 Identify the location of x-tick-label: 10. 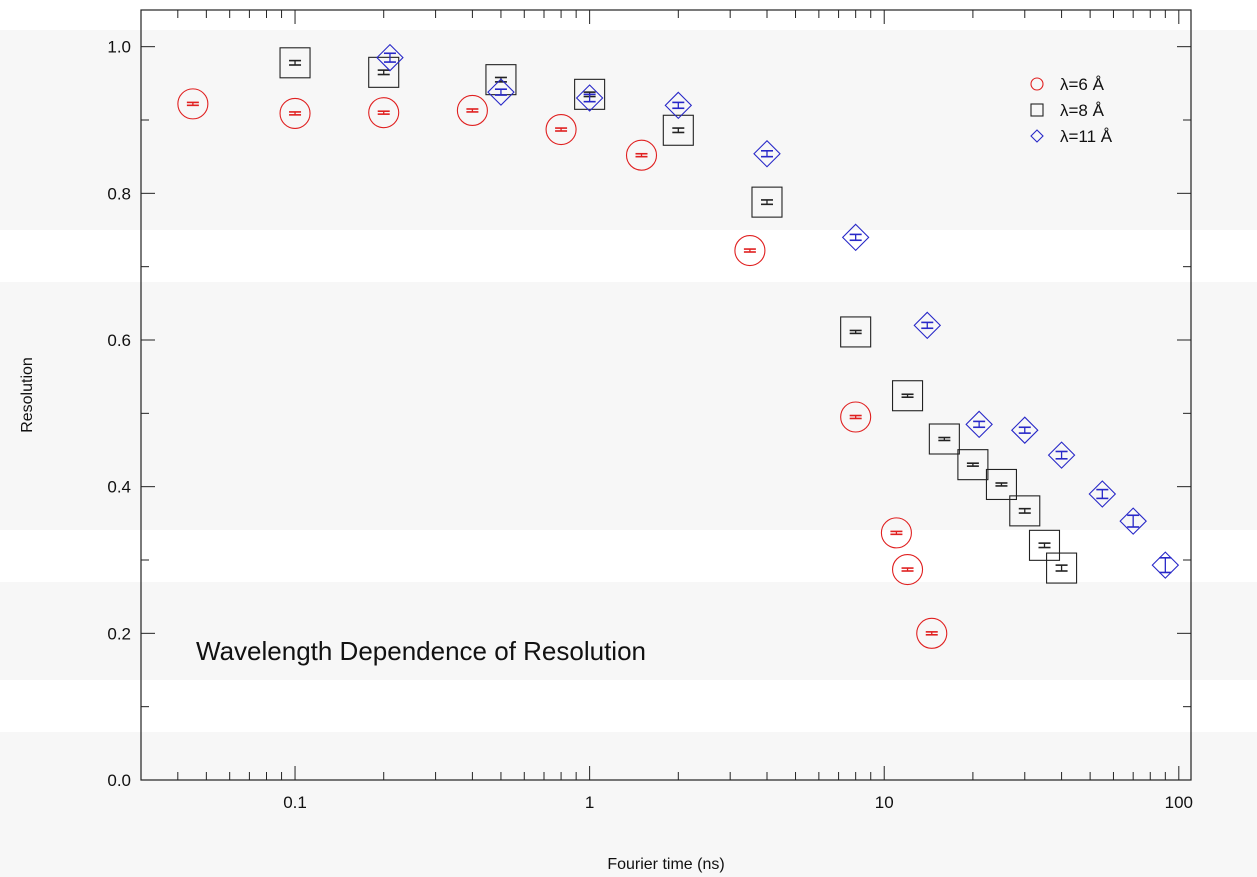
(884, 802).